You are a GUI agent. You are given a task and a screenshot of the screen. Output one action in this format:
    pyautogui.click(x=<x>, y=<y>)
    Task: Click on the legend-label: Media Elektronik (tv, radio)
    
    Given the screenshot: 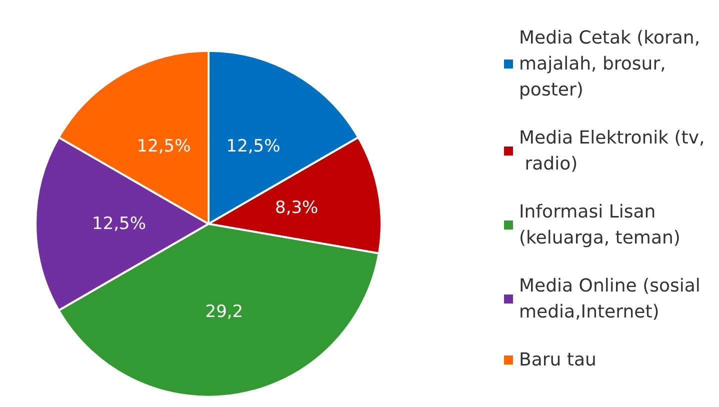 What is the action you would take?
    pyautogui.click(x=612, y=151)
    